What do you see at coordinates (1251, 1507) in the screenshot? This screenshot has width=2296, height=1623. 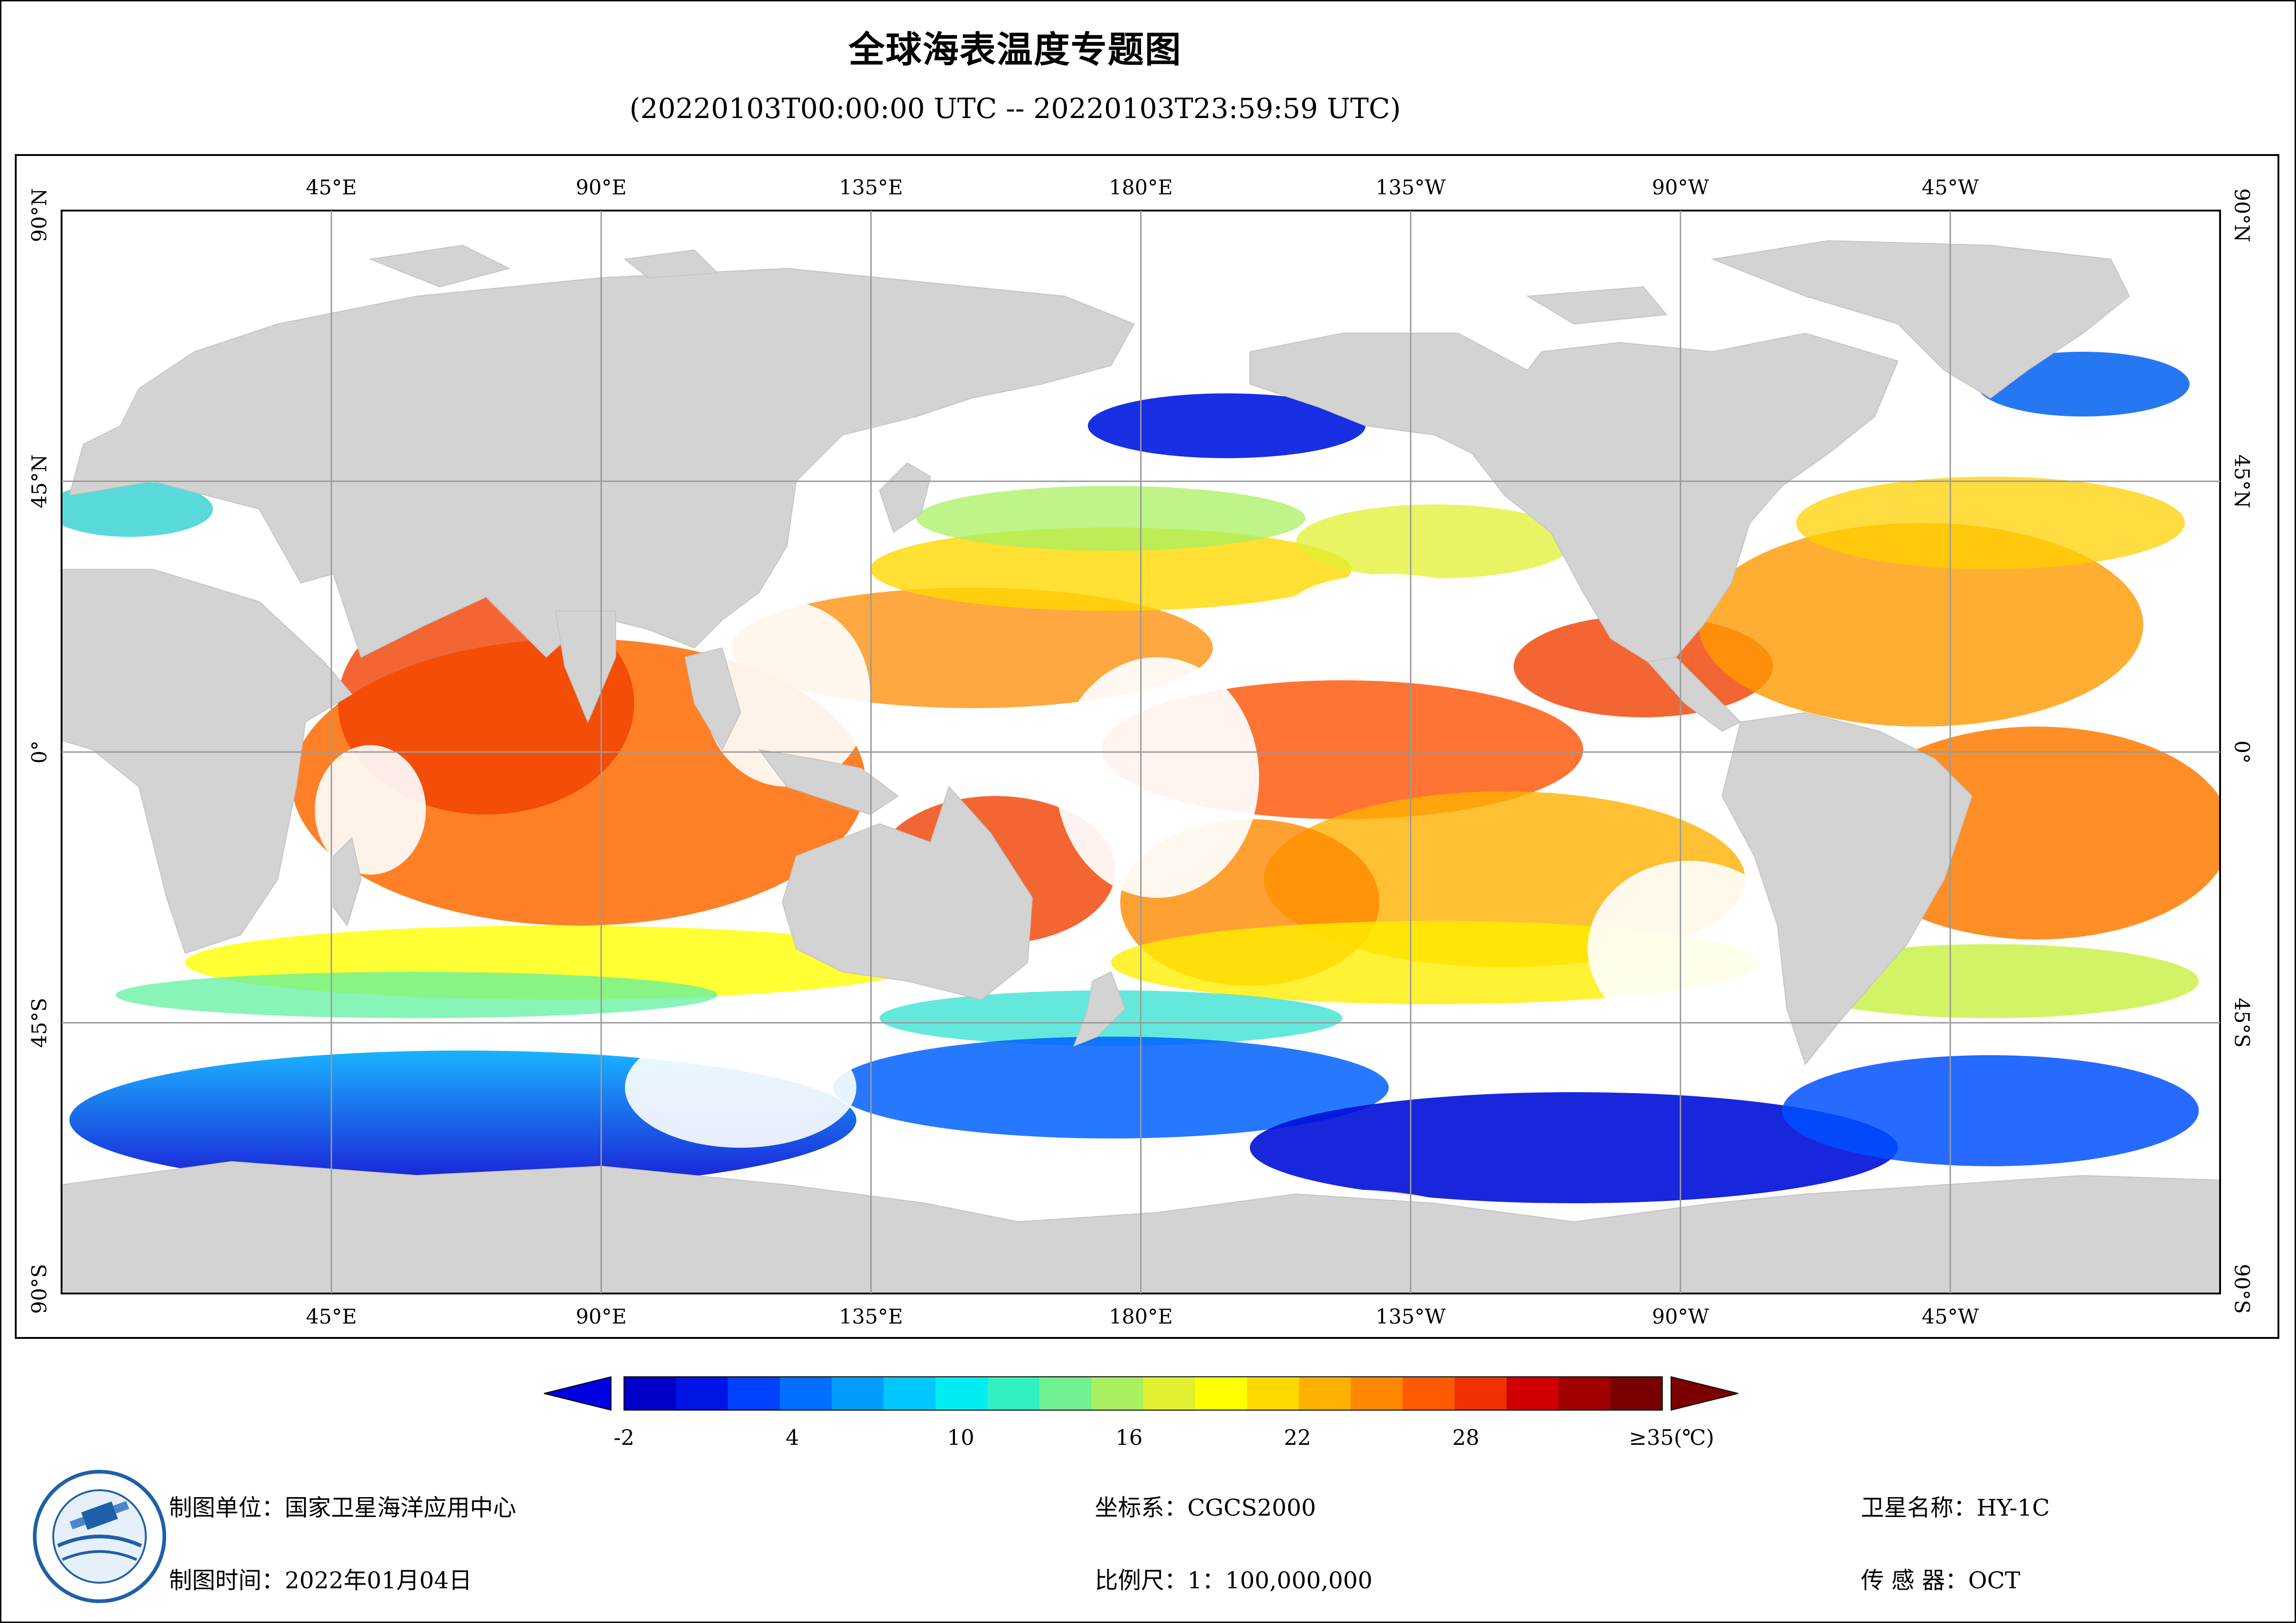 I see `coordinate-system-value: CGCS2000` at bounding box center [1251, 1507].